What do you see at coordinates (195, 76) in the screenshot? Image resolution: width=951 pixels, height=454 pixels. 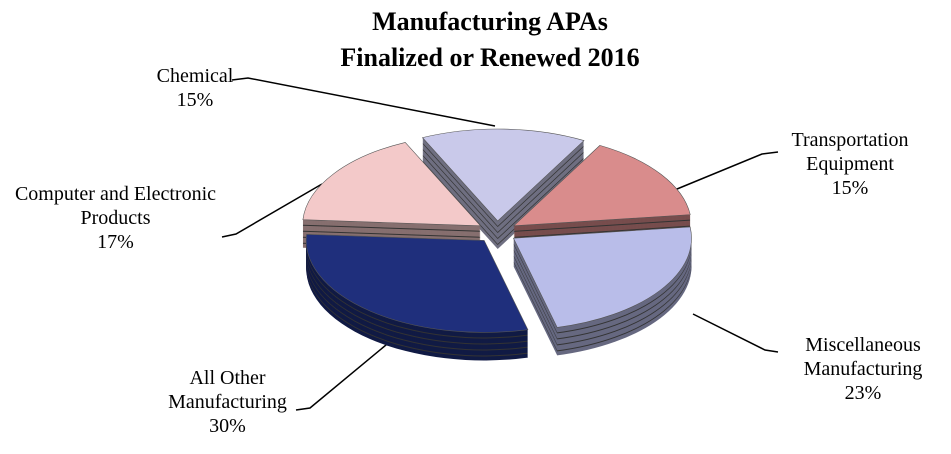 I see `category-label: Chemical` at bounding box center [195, 76].